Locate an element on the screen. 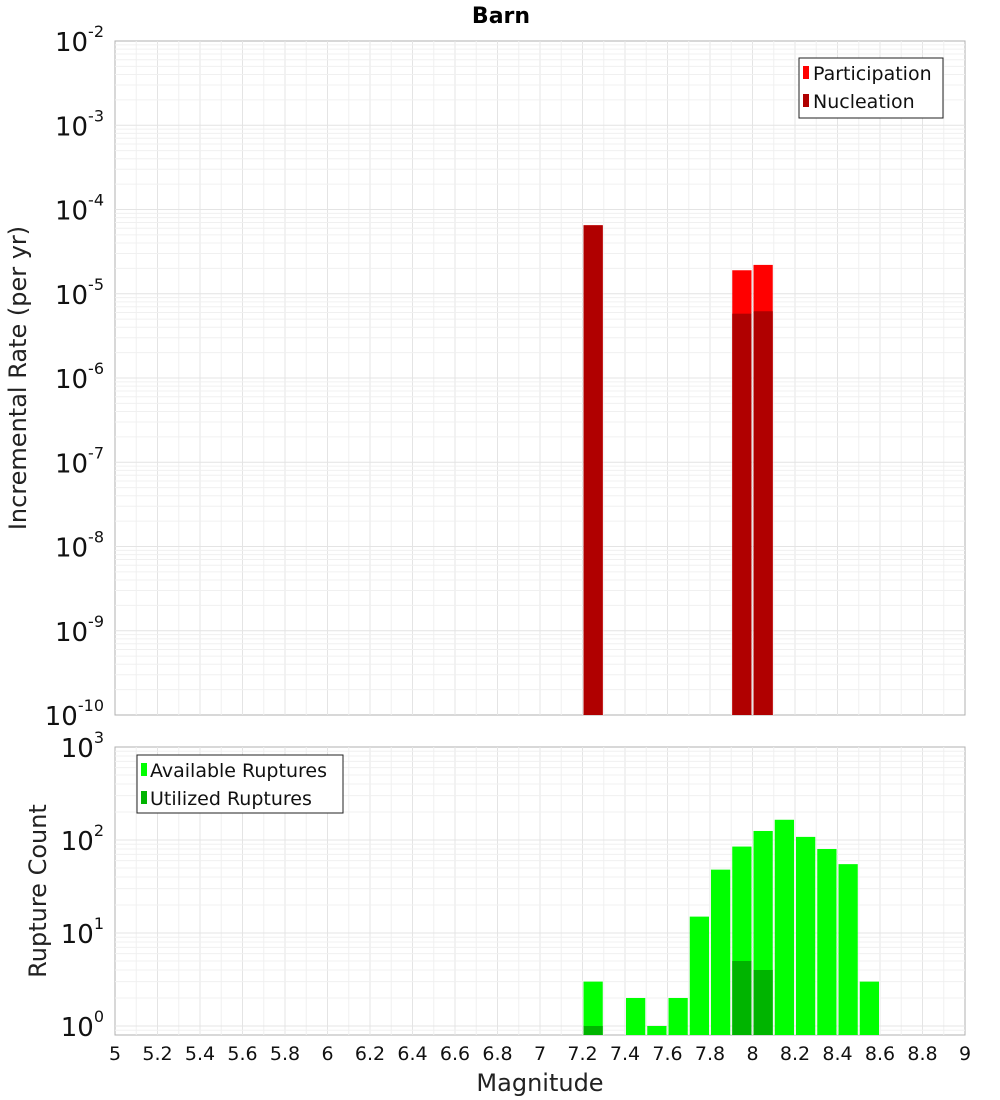  top-y-tick-label: 10⁻⁹ is located at coordinates (79, 630).